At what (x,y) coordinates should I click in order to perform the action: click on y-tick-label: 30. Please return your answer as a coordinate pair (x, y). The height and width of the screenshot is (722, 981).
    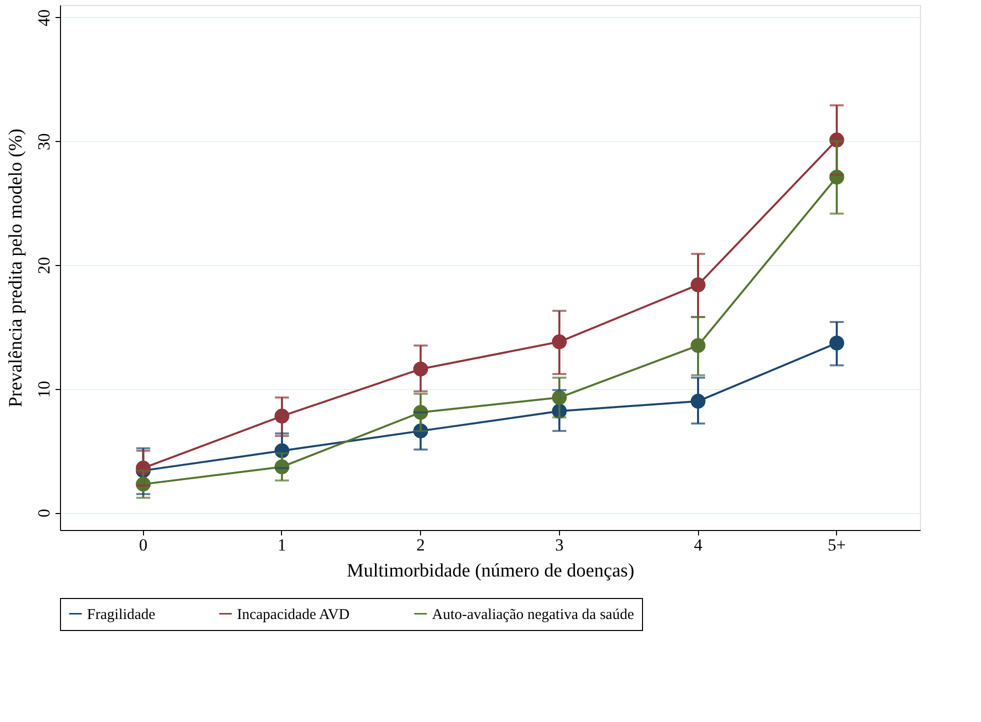
    Looking at the image, I should click on (44, 141).